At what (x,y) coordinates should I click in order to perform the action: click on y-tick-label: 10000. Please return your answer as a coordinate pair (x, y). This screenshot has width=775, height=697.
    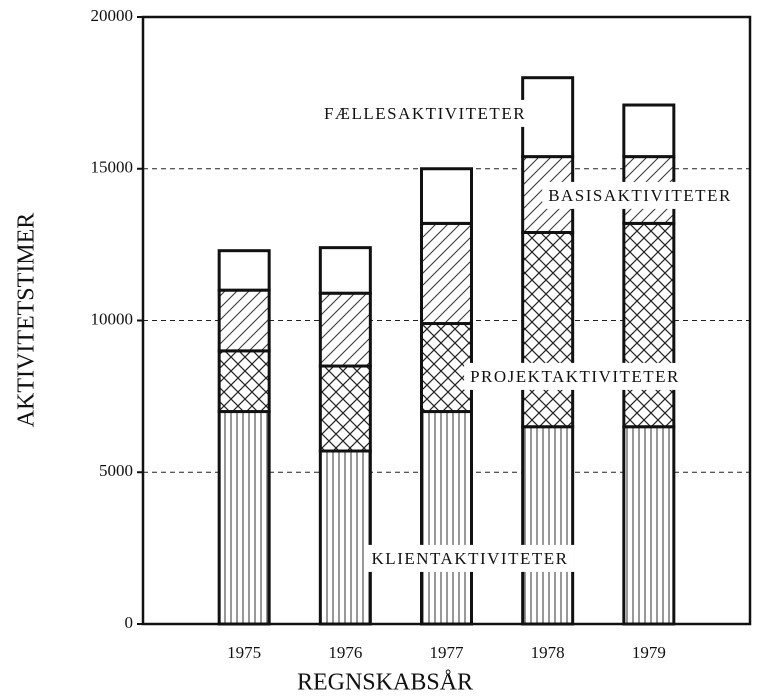
    Looking at the image, I should click on (112, 318).